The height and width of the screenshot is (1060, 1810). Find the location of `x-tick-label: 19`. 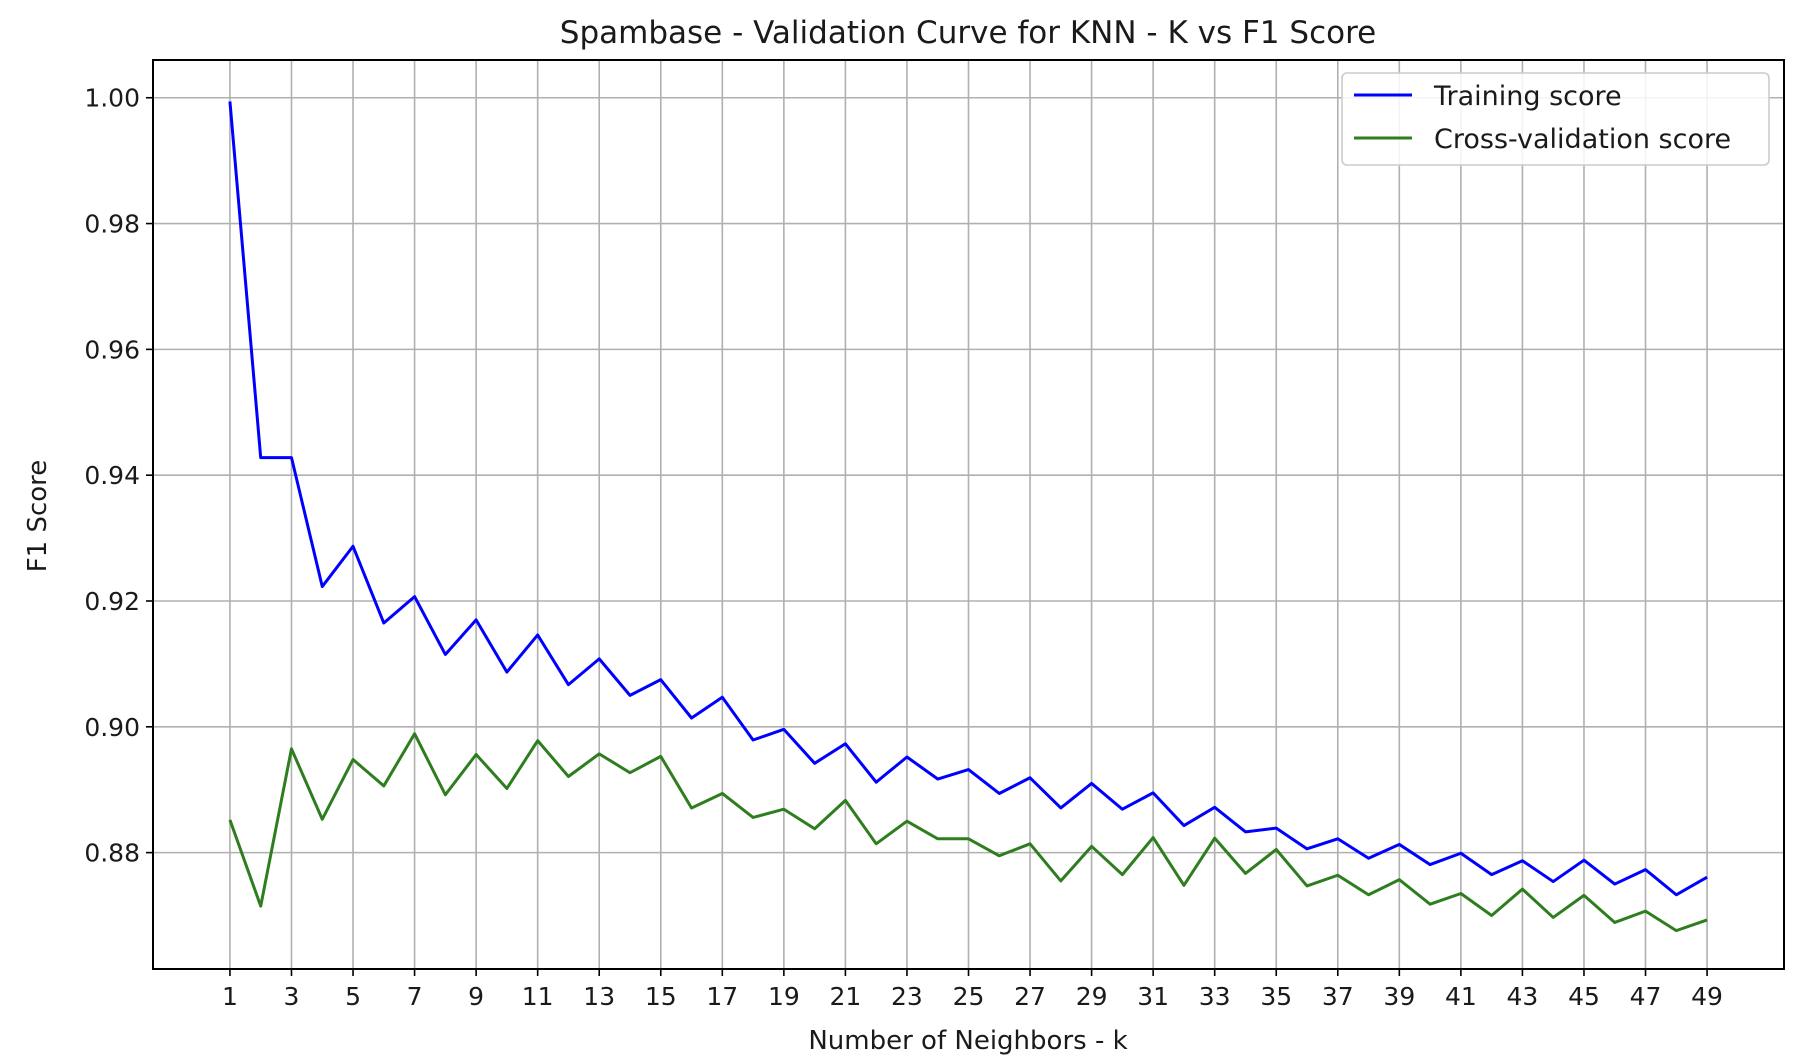

x-tick-label: 19 is located at coordinates (784, 996).